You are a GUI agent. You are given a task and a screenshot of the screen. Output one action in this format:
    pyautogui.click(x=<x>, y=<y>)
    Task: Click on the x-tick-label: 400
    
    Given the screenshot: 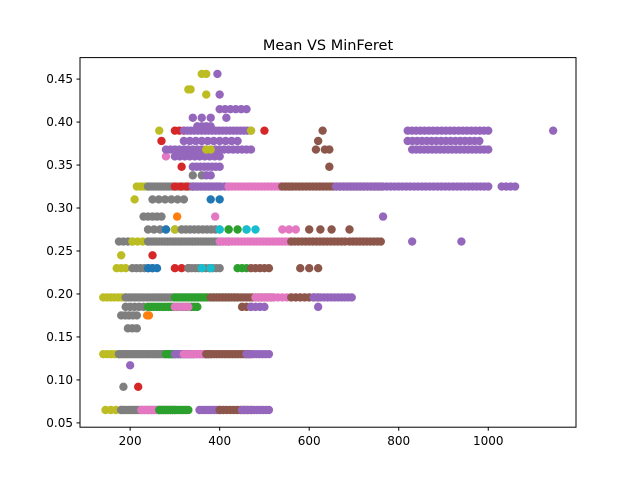 What is the action you would take?
    pyautogui.click(x=219, y=441)
    